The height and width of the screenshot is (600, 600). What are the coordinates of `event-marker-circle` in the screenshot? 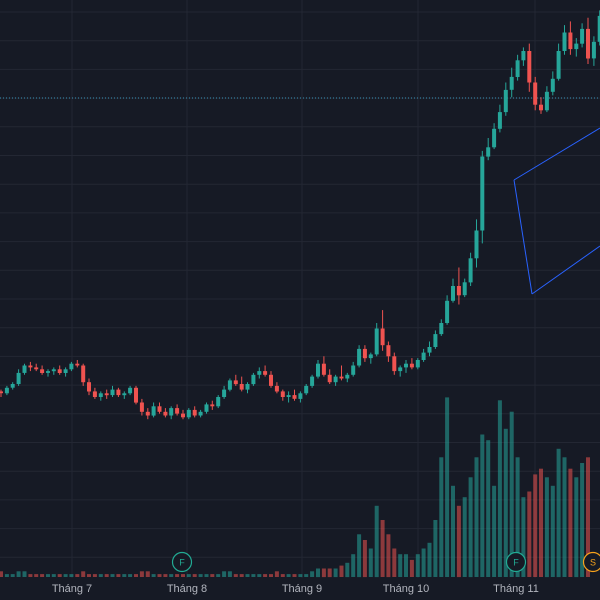 It's located at (516, 562).